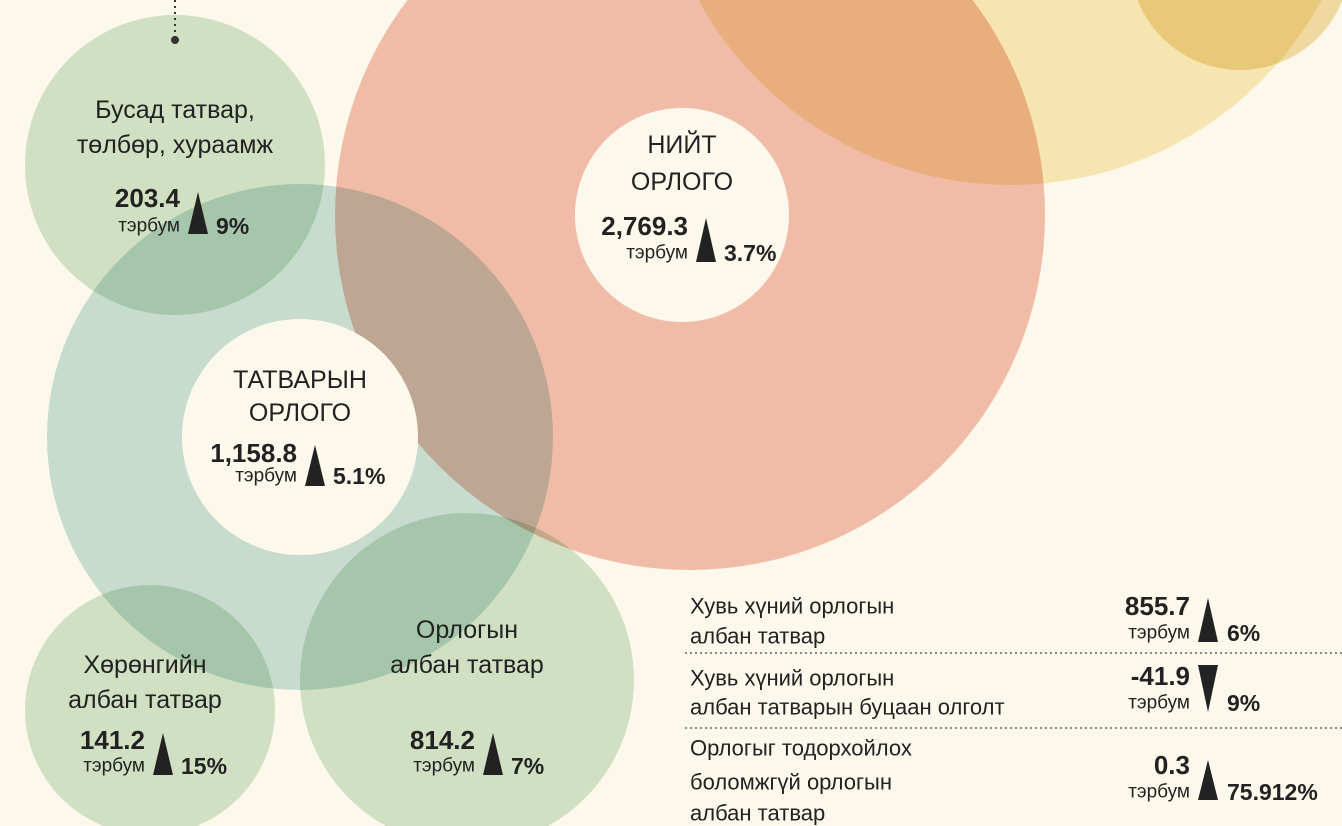 The image size is (1342, 826). I want to click on node-label: ТАТВАРЫН, so click(300, 380).